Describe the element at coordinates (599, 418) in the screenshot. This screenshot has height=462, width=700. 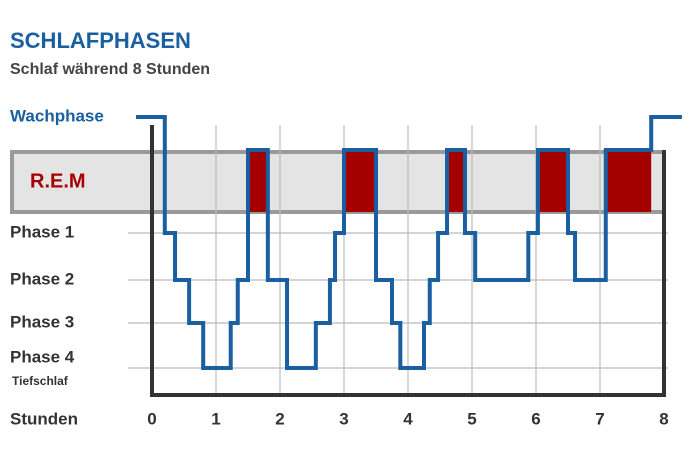
I see `x-tick-label: 7` at that location.